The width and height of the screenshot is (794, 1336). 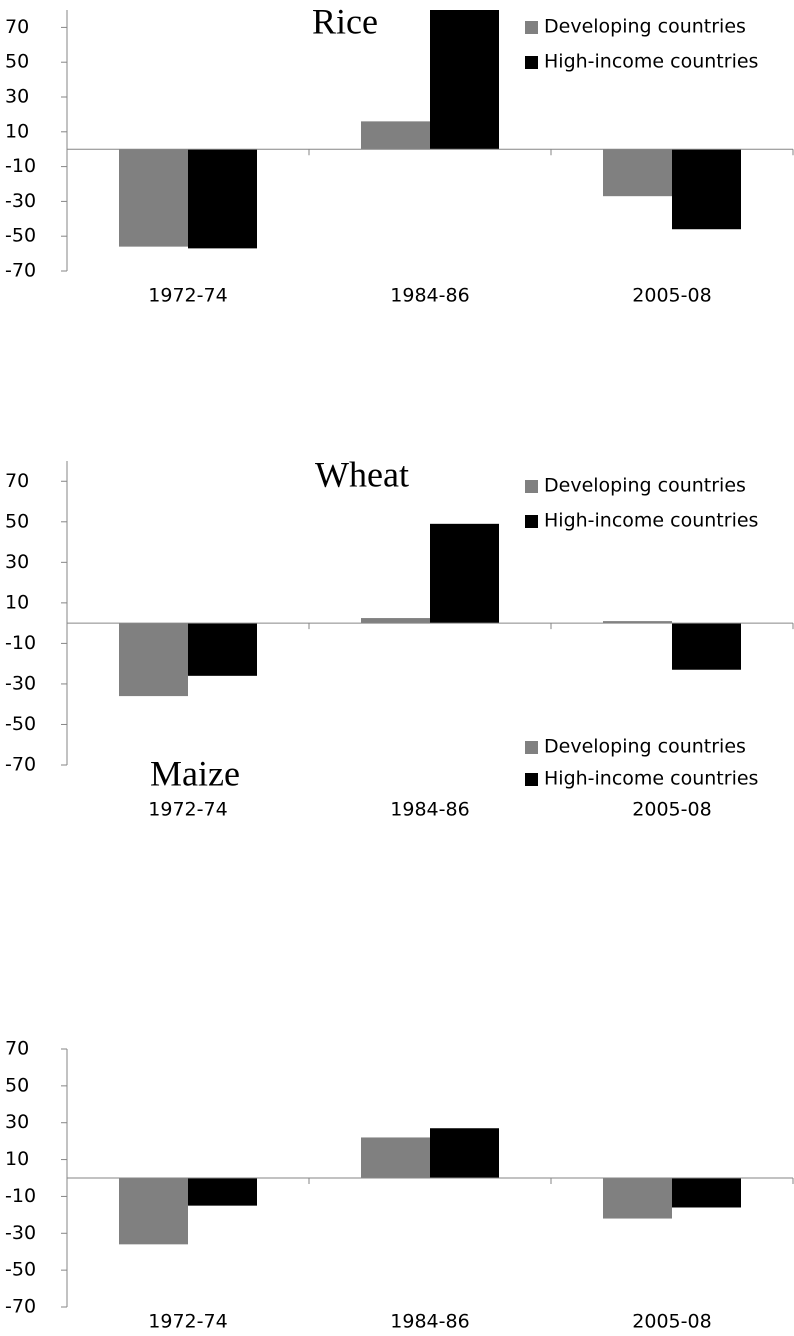 I want to click on chart-title: Maize, so click(x=195, y=773).